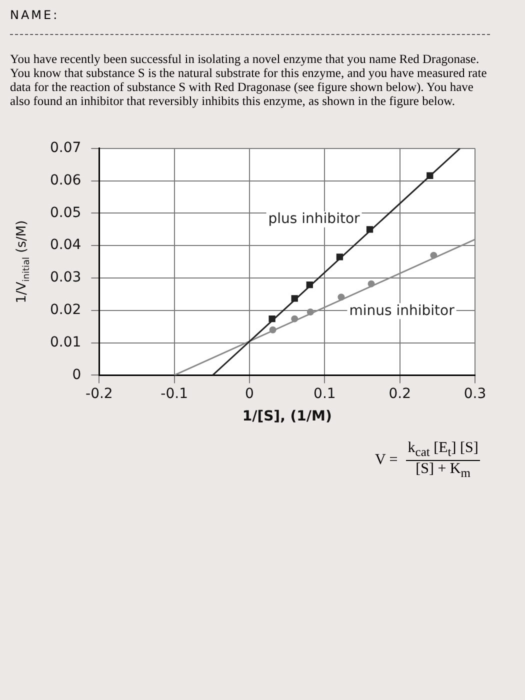  Describe the element at coordinates (386, 460) in the screenshot. I see `text: V =` at that location.